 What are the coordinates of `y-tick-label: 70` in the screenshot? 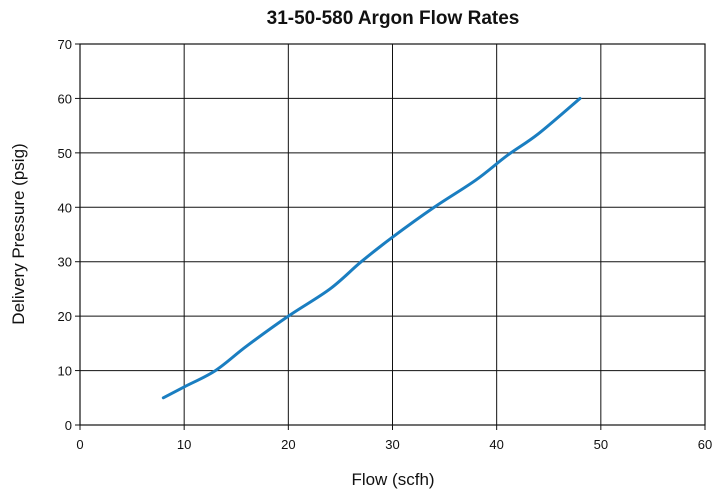 It's located at (65, 44).